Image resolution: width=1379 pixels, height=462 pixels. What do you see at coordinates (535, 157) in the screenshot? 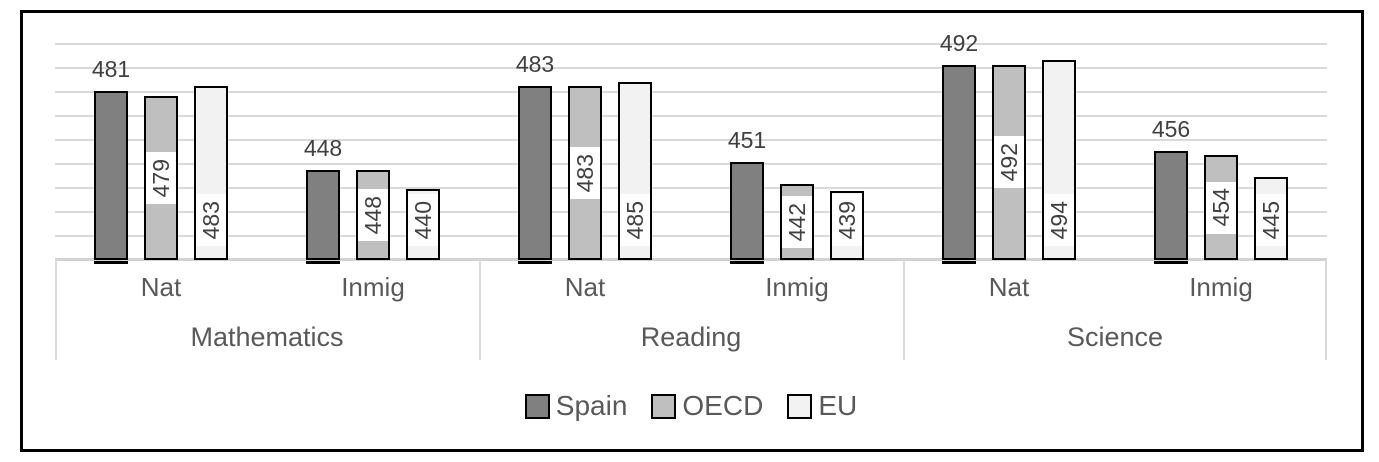
I see `bar-spain: 483` at bounding box center [535, 157].